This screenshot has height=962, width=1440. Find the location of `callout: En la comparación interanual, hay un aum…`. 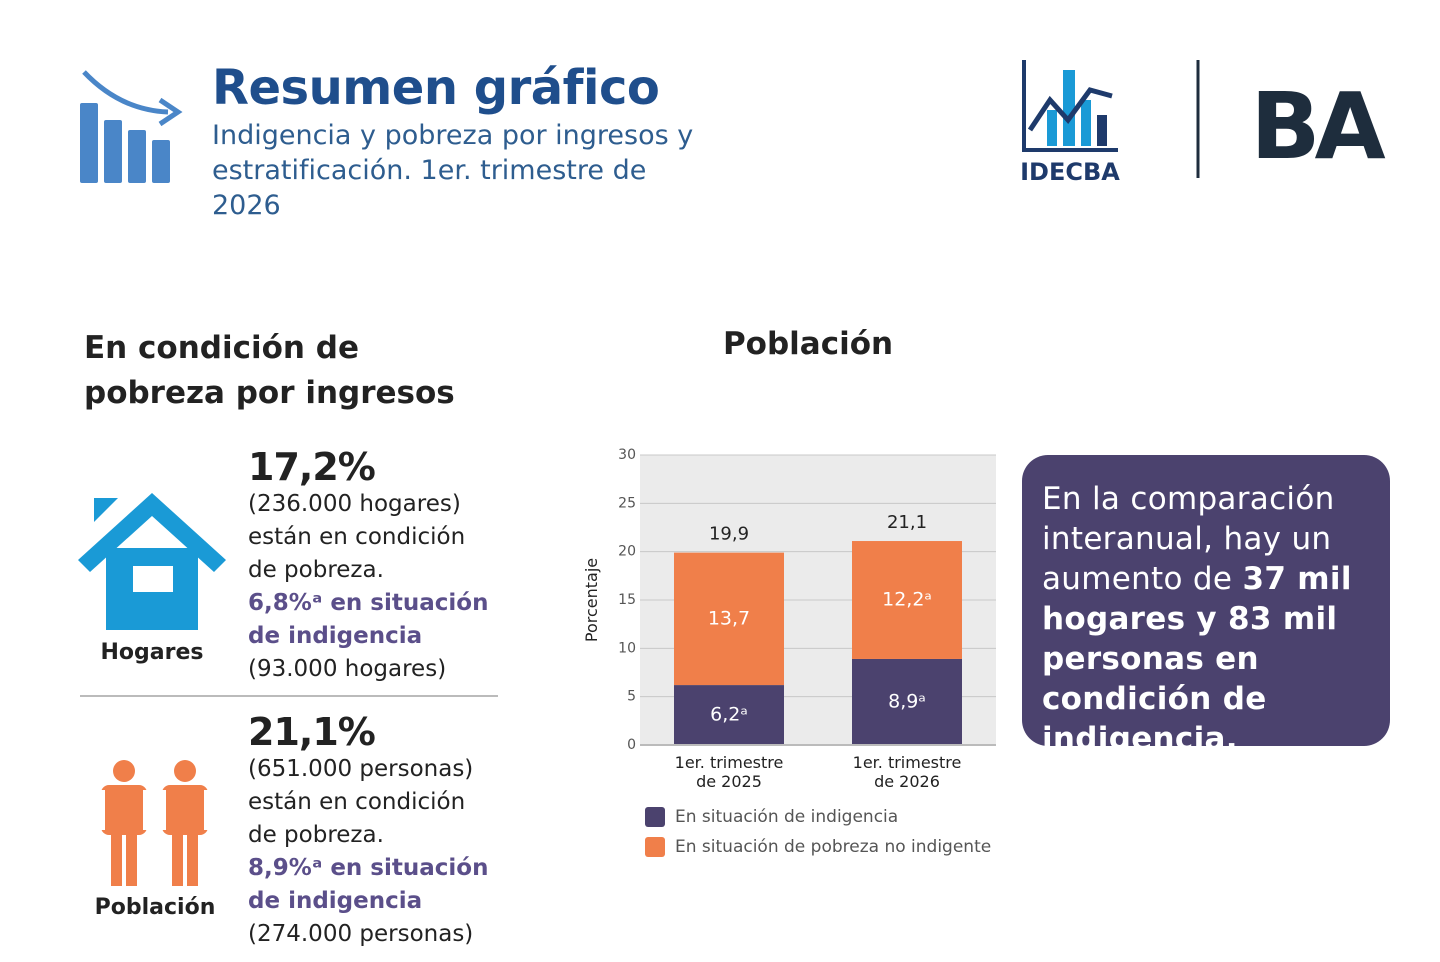

callout: En la comparación interanual, hay un aum… is located at coordinates (1206, 606).